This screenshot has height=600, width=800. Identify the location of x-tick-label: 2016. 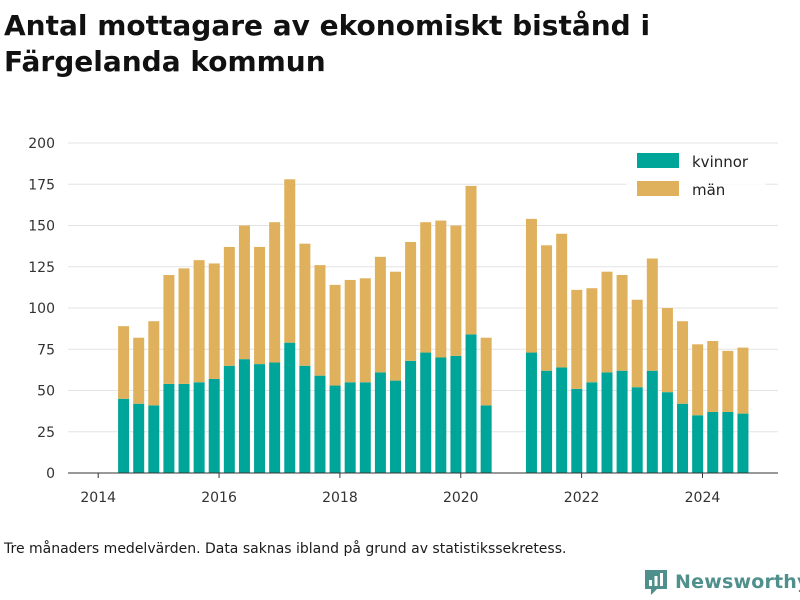
(219, 498).